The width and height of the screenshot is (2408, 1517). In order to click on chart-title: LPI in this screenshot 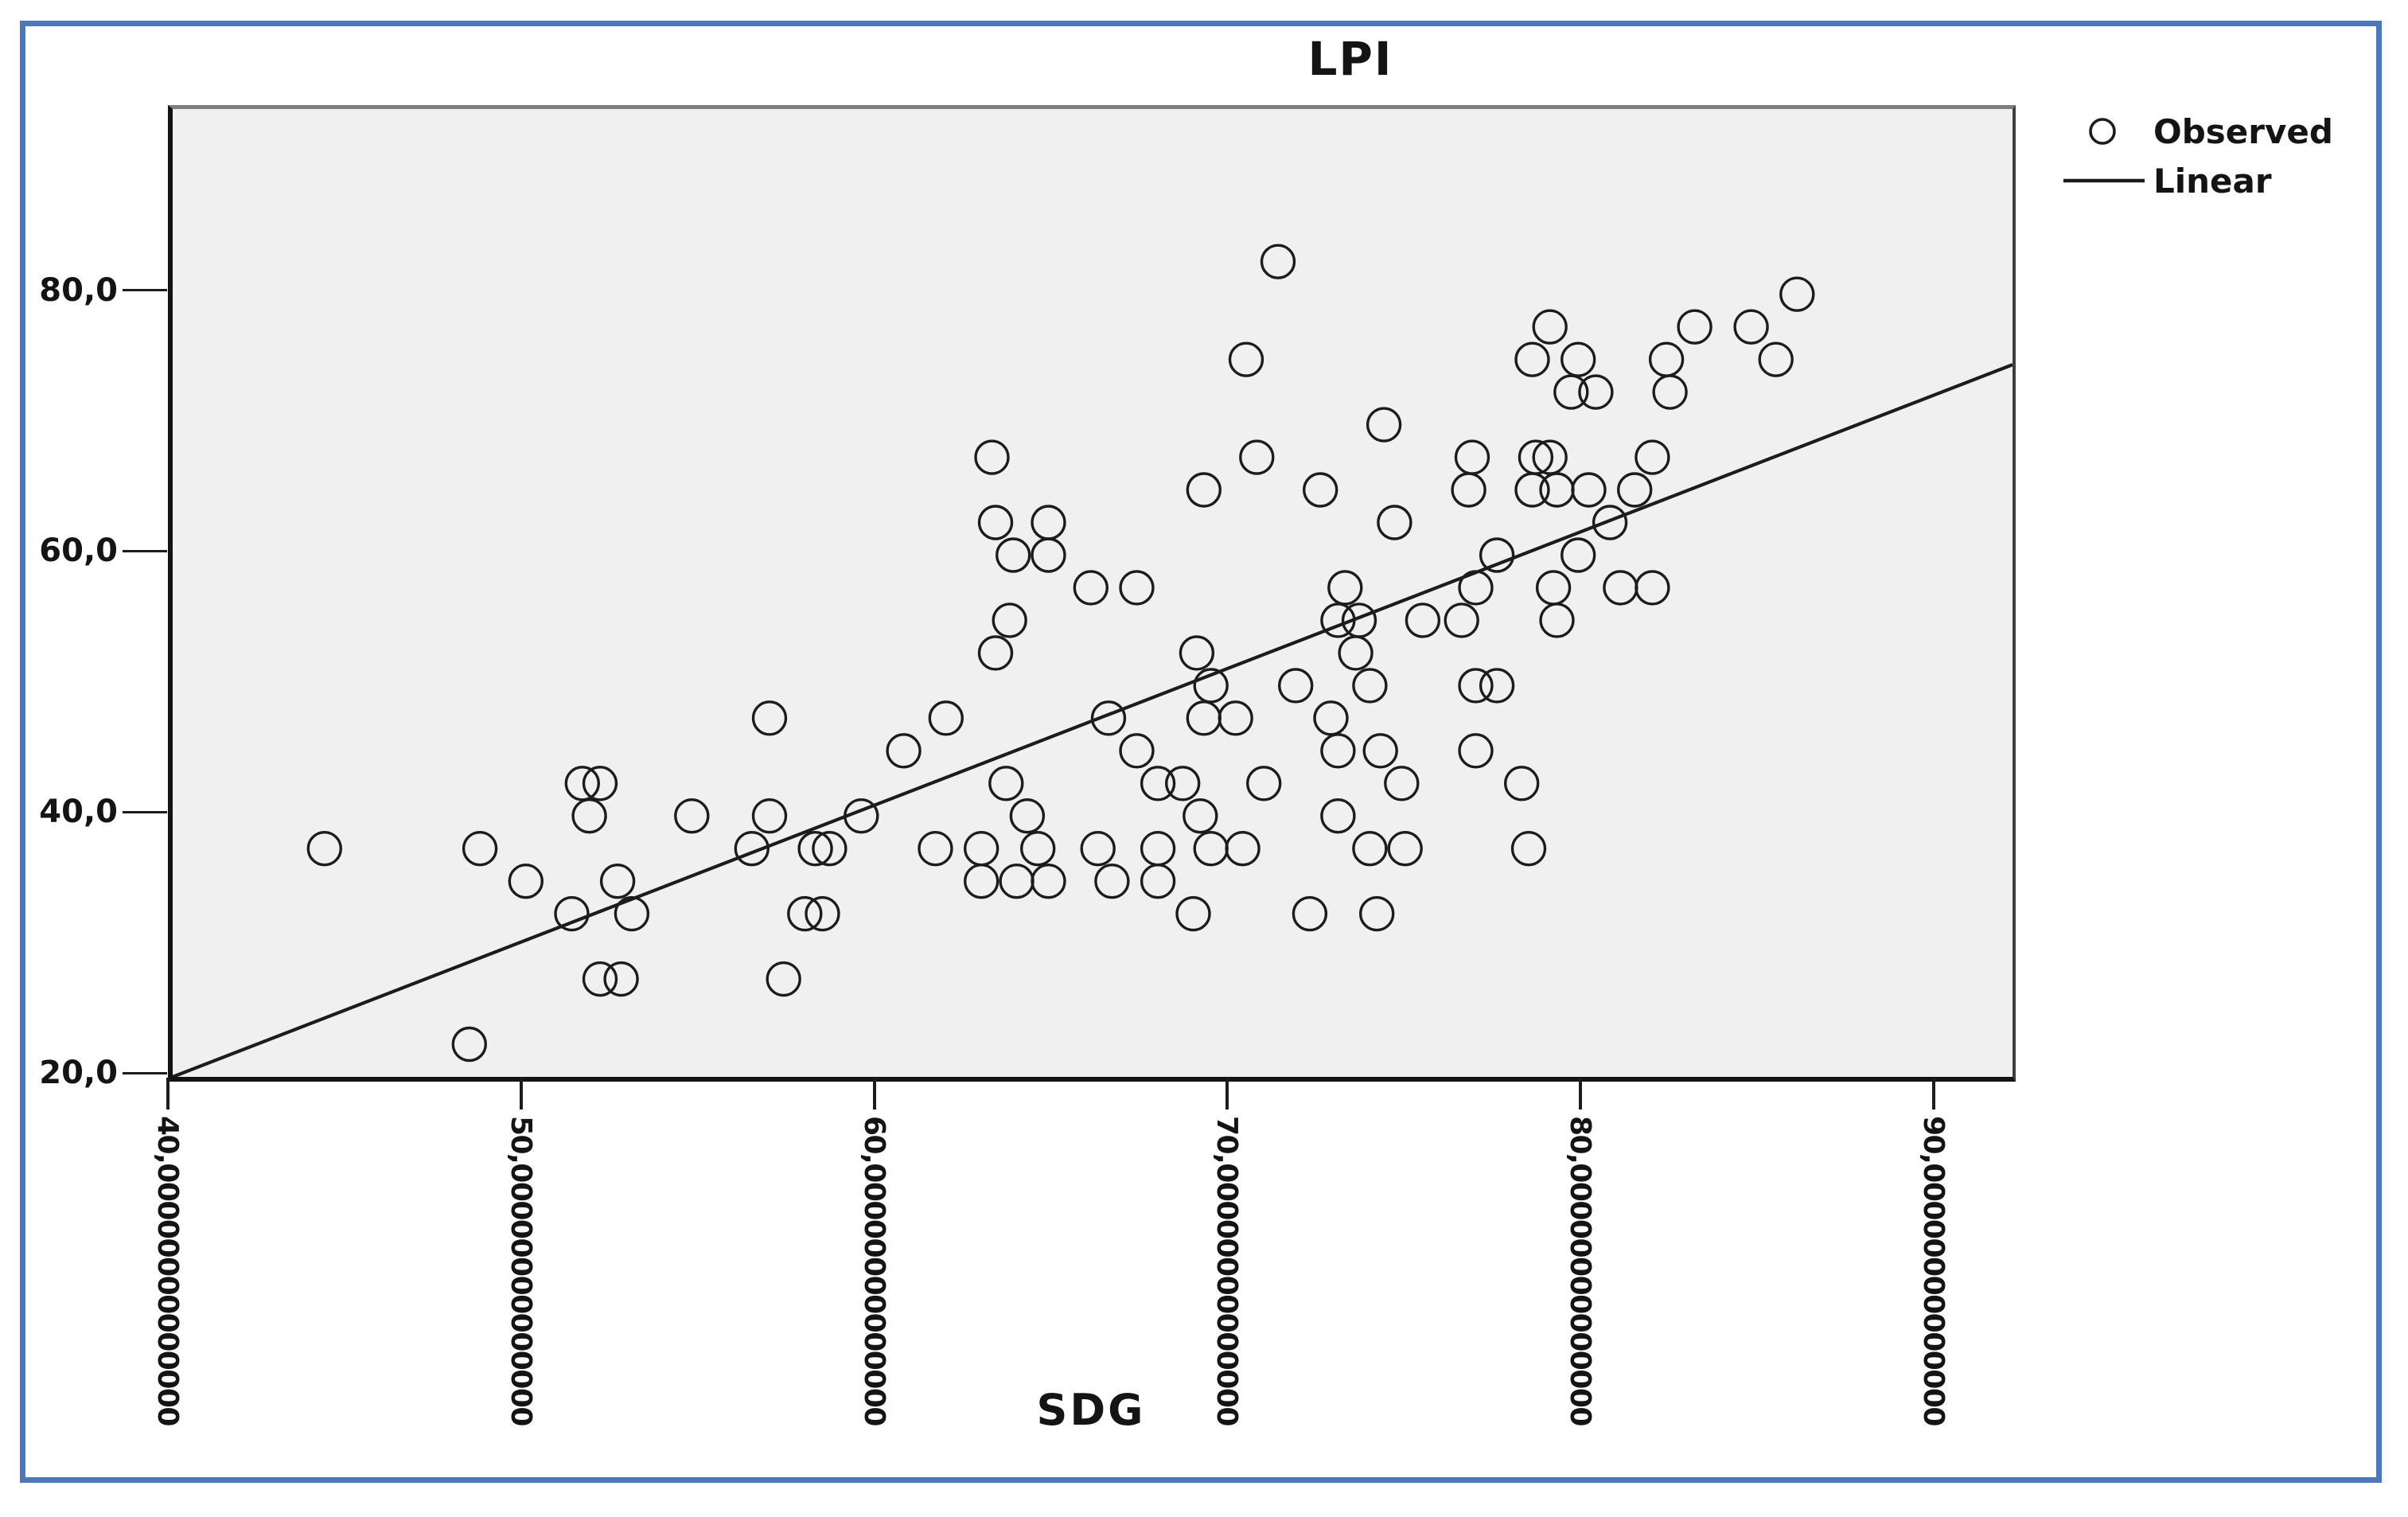, I will do `click(1350, 59)`.